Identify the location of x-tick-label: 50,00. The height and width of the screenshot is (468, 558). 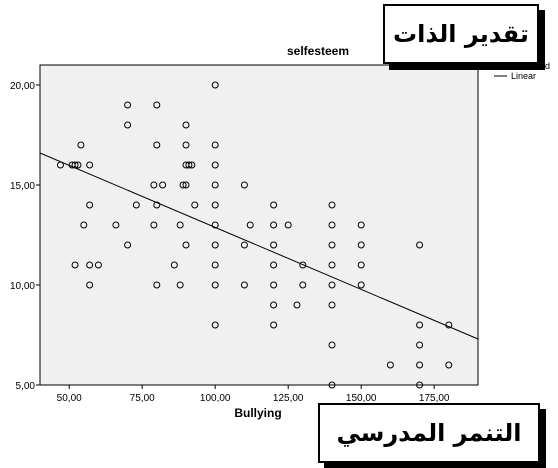
(69, 398).